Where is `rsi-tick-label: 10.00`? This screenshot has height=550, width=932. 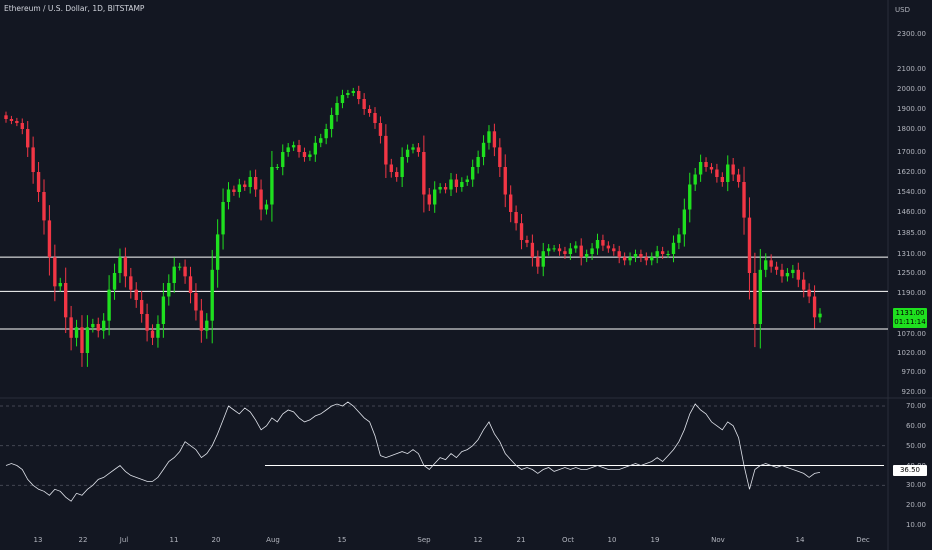 rsi-tick-label: 10.00 is located at coordinates (915, 525).